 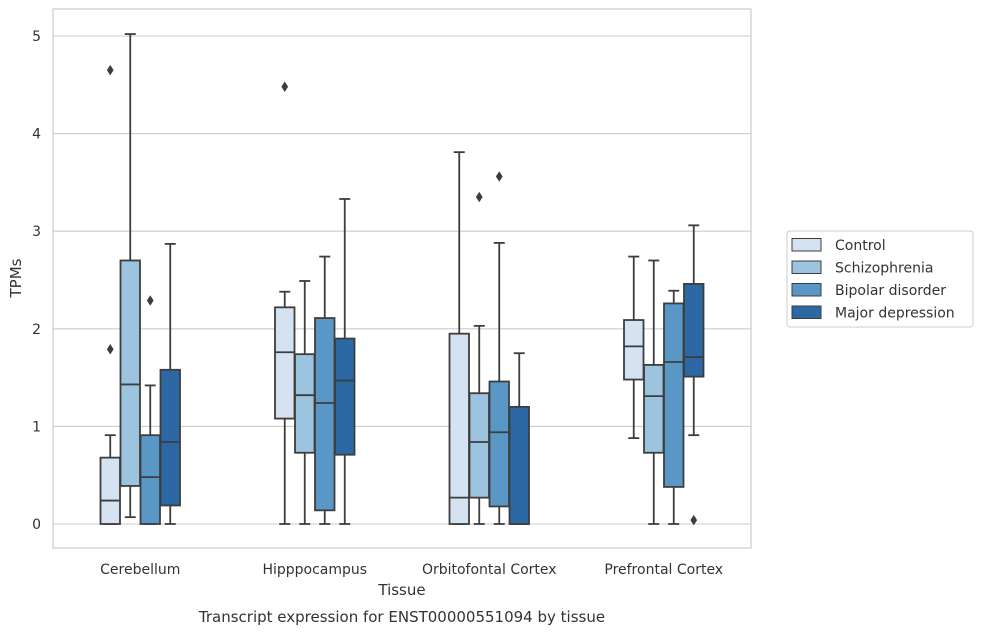 I want to click on y-tick-label: 0, so click(x=36, y=525).